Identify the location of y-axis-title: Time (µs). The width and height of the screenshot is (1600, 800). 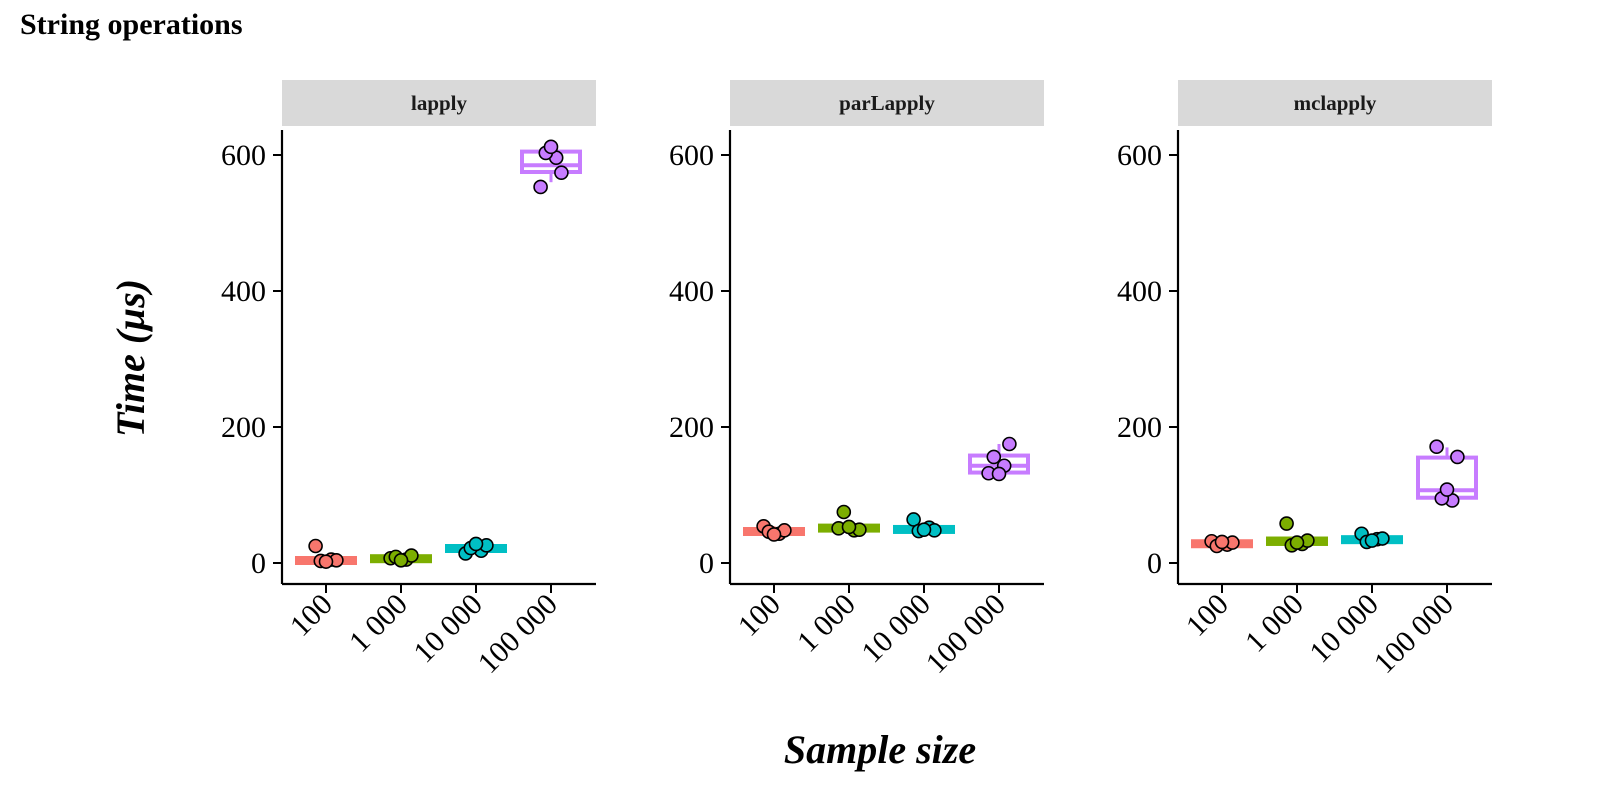
(130, 358).